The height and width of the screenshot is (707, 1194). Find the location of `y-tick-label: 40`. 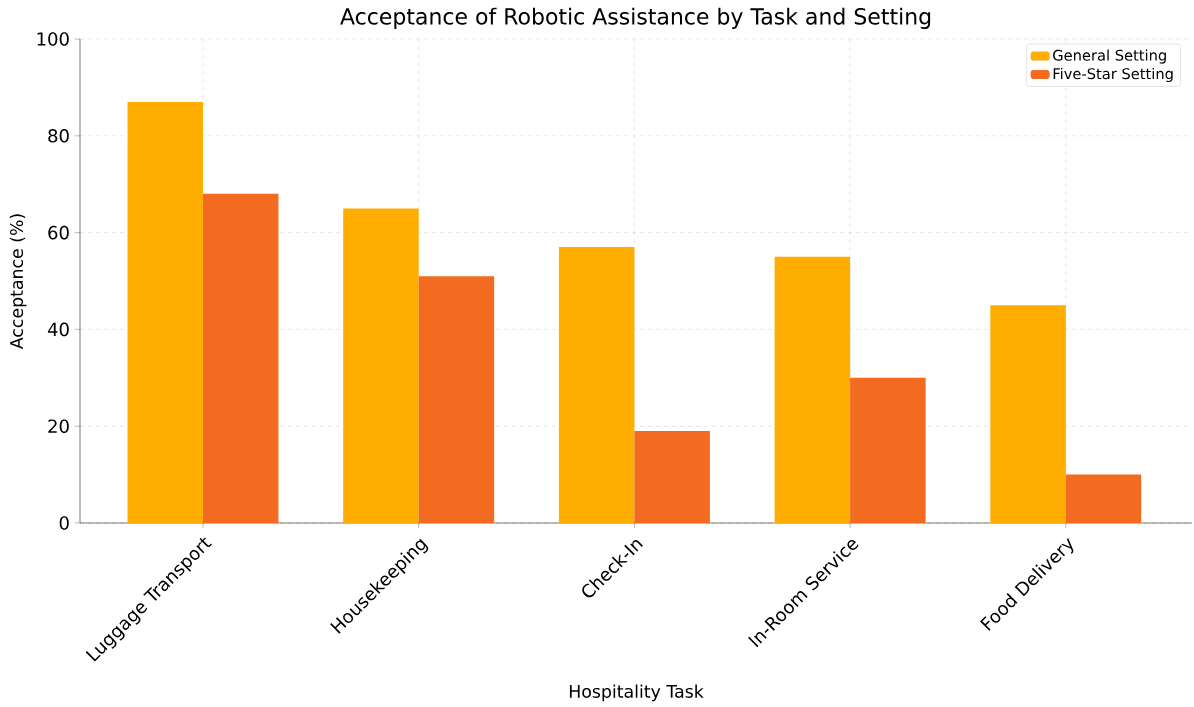

y-tick-label: 40 is located at coordinates (58, 329).